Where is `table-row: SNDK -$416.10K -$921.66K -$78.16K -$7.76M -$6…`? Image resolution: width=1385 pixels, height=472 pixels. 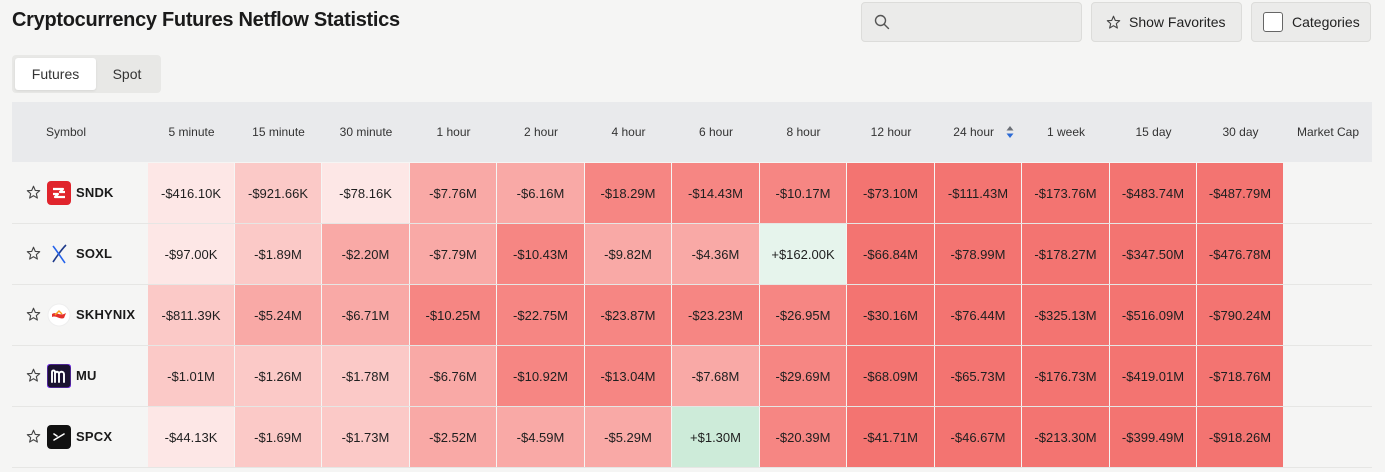 table-row: SNDK -$416.10K -$921.66K -$78.16K -$7.76M -$6… is located at coordinates (692, 193).